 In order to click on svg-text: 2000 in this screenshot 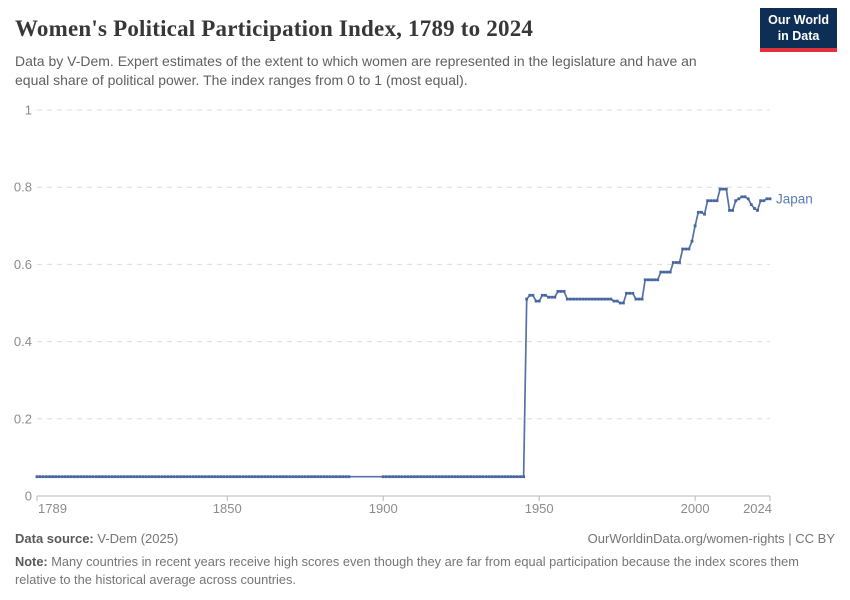, I will do `click(695, 508)`.